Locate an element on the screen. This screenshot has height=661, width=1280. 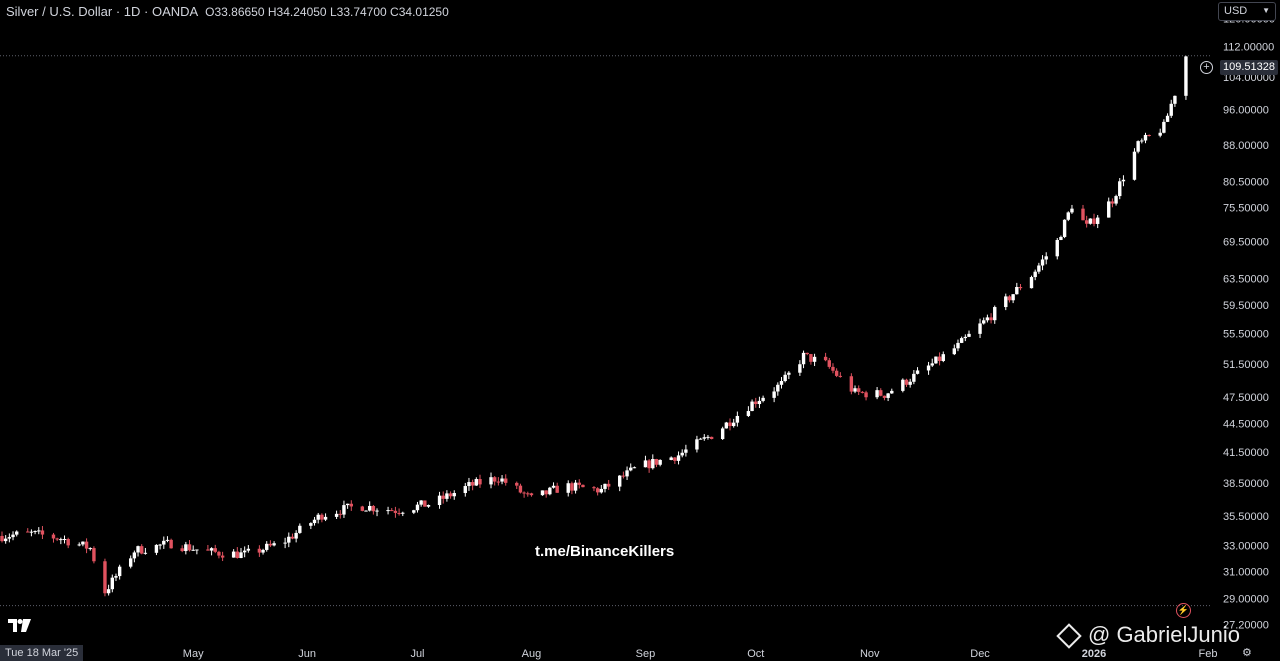
gear-icon: ⚙ is located at coordinates (1247, 653).